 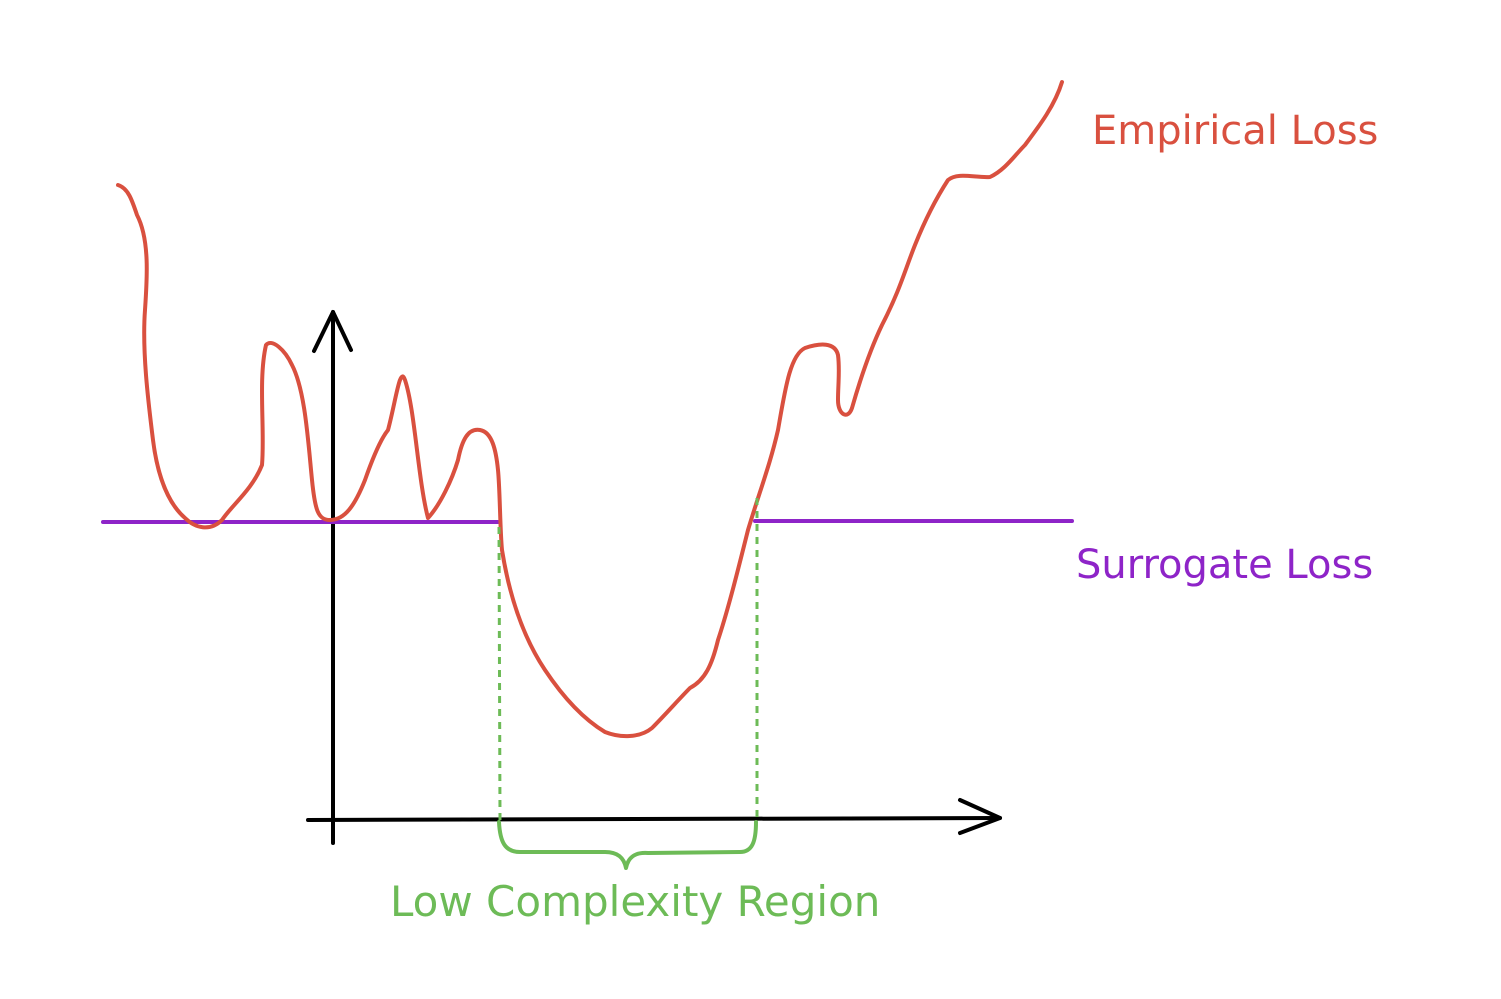 I want to click on low-complexity-region-label: Low Complexity Region, so click(x=635, y=901).